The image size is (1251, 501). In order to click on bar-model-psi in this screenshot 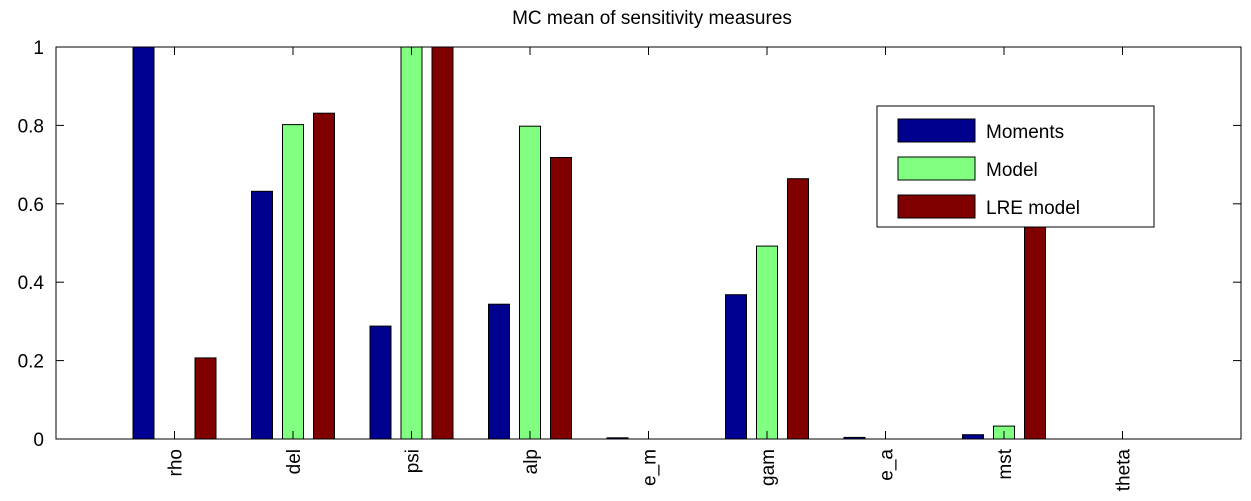, I will do `click(411, 243)`.